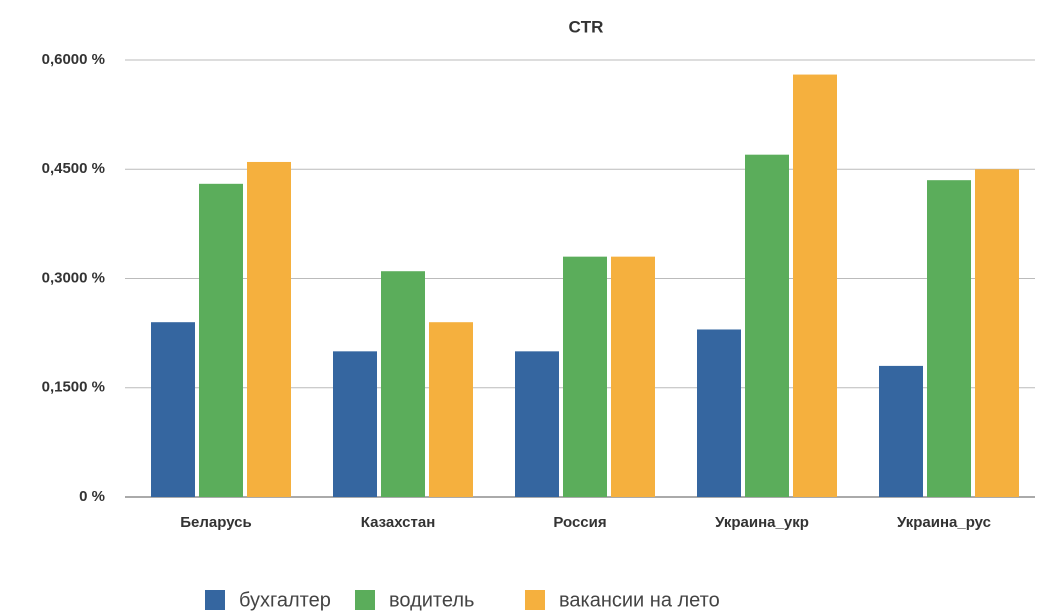 This screenshot has width=1060, height=616. I want to click on legend-label: водитель, so click(431, 600).